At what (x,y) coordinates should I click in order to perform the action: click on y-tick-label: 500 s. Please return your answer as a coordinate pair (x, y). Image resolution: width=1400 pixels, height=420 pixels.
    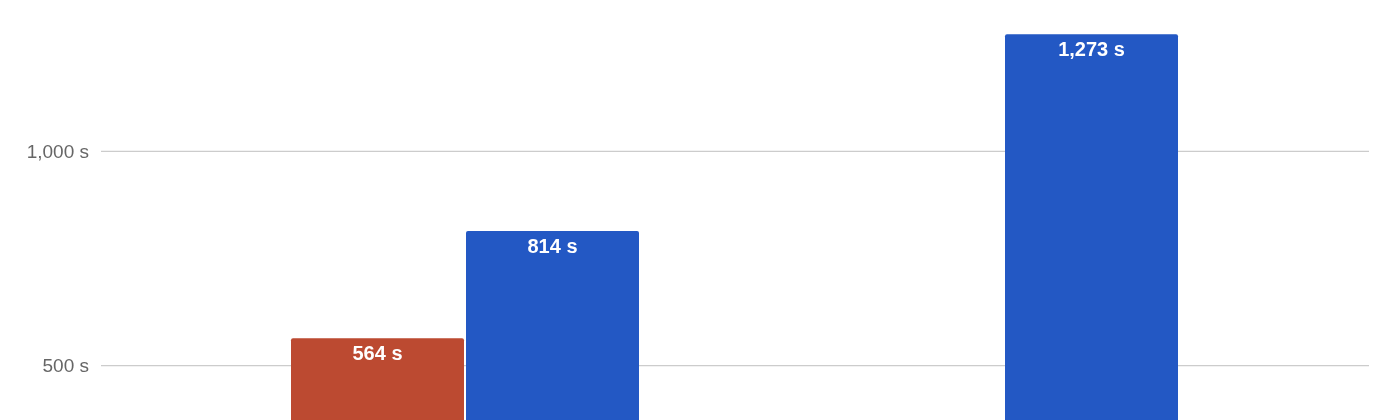
    Looking at the image, I should click on (65, 366).